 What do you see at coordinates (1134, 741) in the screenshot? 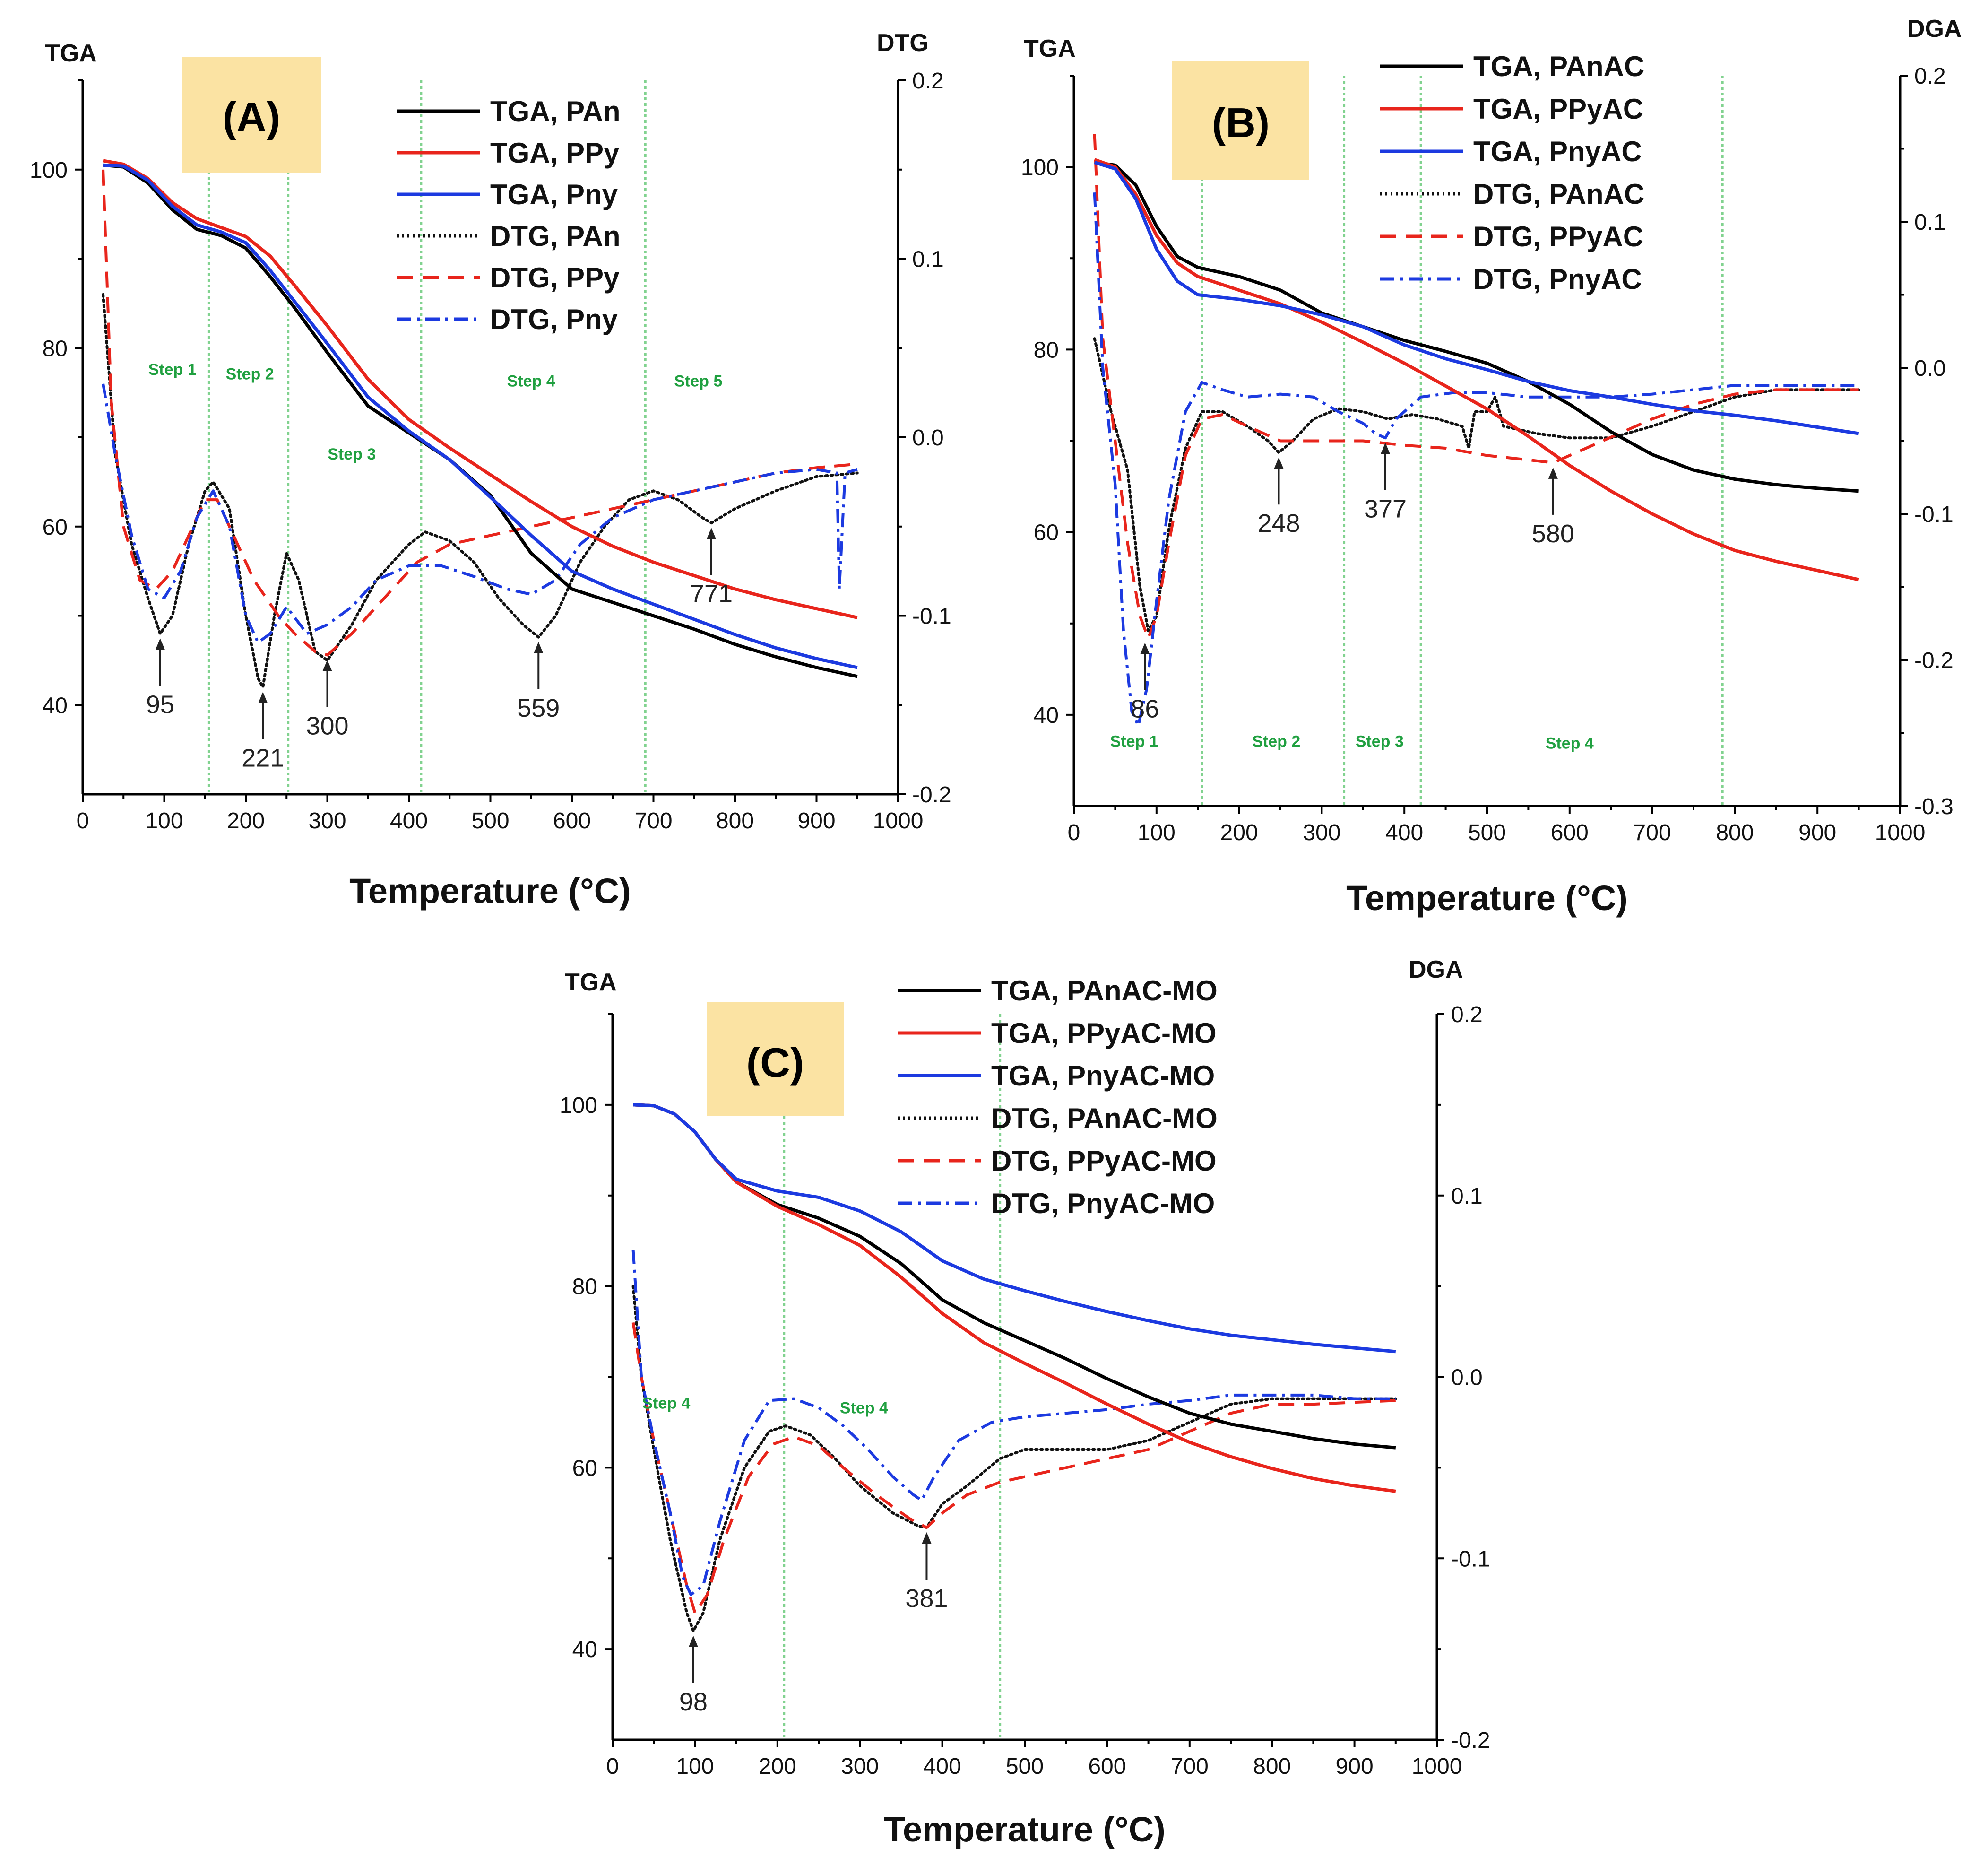
I see `panel-b-step-label: Step 1` at bounding box center [1134, 741].